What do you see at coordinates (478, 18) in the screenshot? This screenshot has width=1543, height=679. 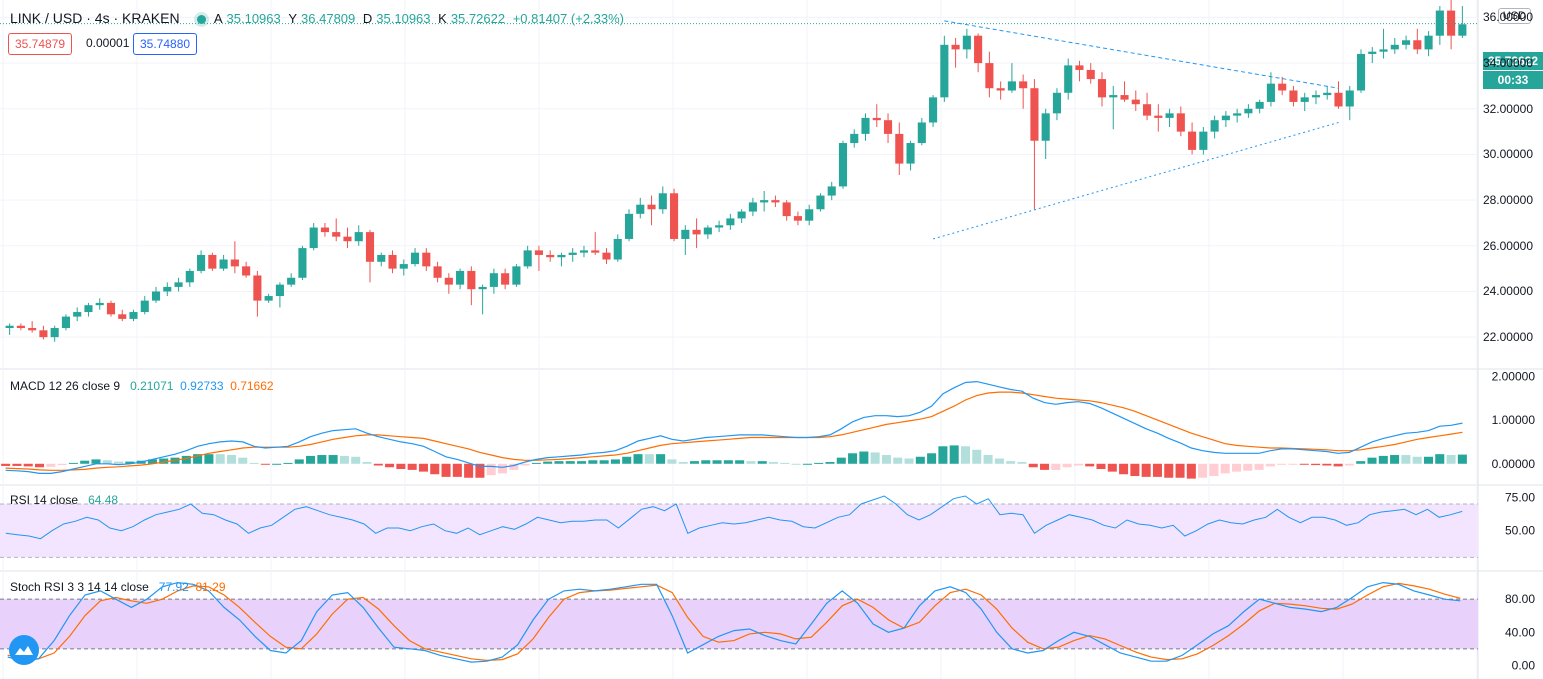 I see `close-value: 35.72622` at bounding box center [478, 18].